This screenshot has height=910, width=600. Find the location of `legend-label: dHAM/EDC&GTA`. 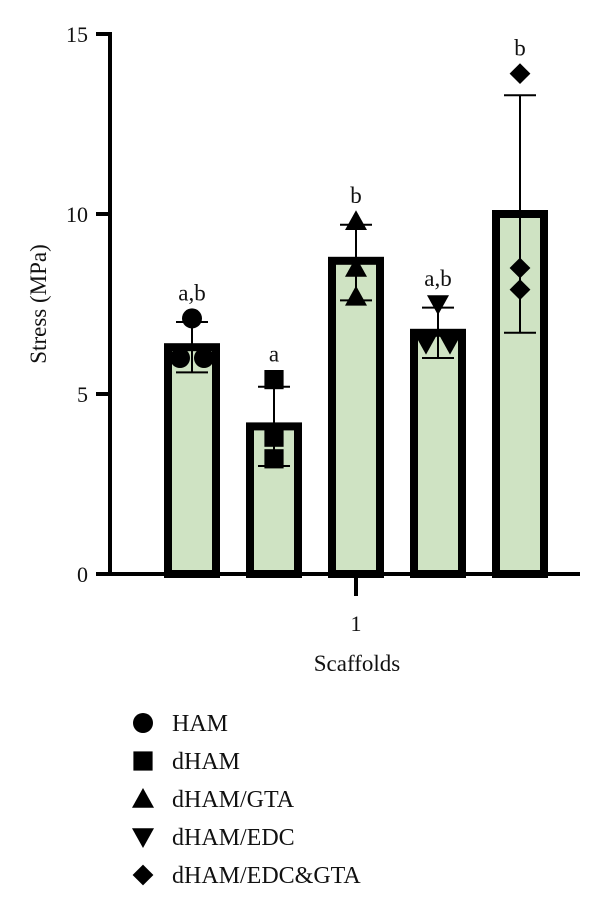

legend-label: dHAM/EDC&GTA is located at coordinates (266, 876).